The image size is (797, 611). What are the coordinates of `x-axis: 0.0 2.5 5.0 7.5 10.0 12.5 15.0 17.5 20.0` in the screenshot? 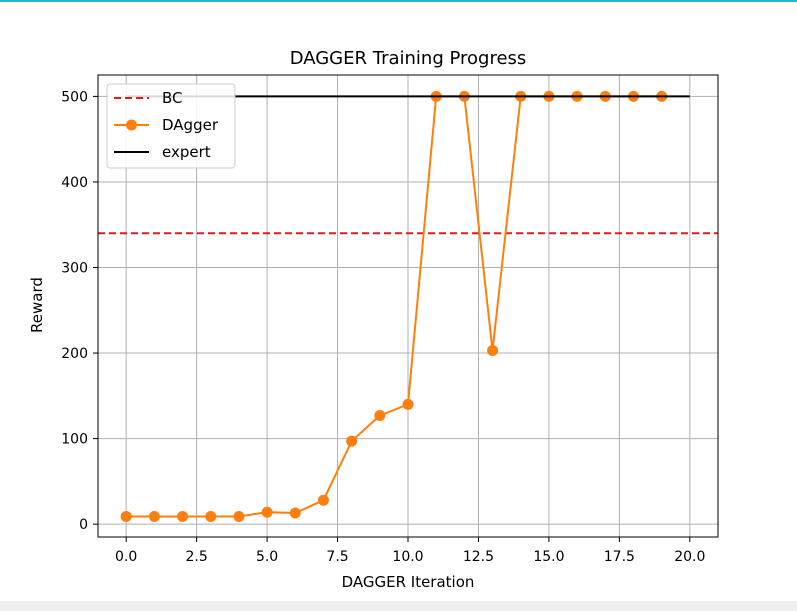 It's located at (410, 551).